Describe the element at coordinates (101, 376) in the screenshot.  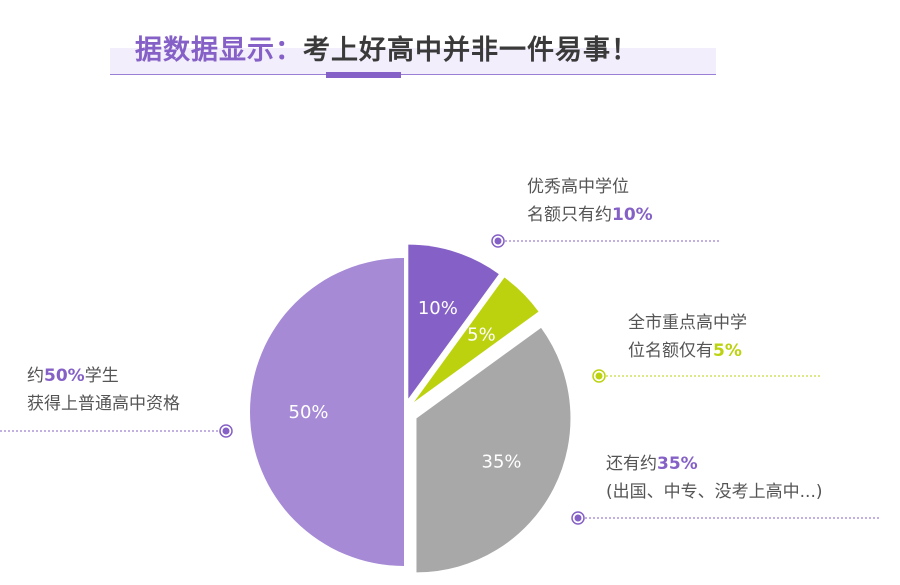
I see `annotation-50-text-post: 学生` at that location.